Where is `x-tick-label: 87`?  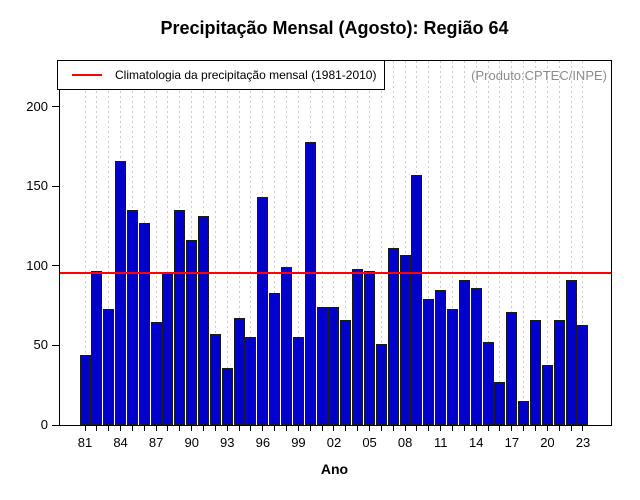 x-tick-label: 87 is located at coordinates (156, 442).